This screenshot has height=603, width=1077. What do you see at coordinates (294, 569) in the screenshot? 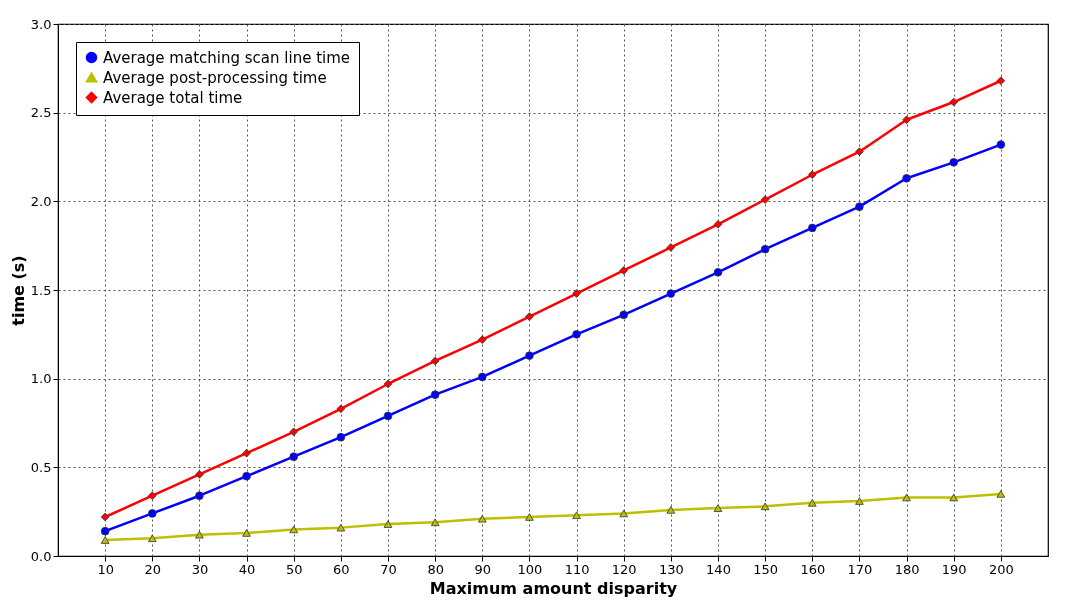
I see `x-tick-label: 50` at bounding box center [294, 569].